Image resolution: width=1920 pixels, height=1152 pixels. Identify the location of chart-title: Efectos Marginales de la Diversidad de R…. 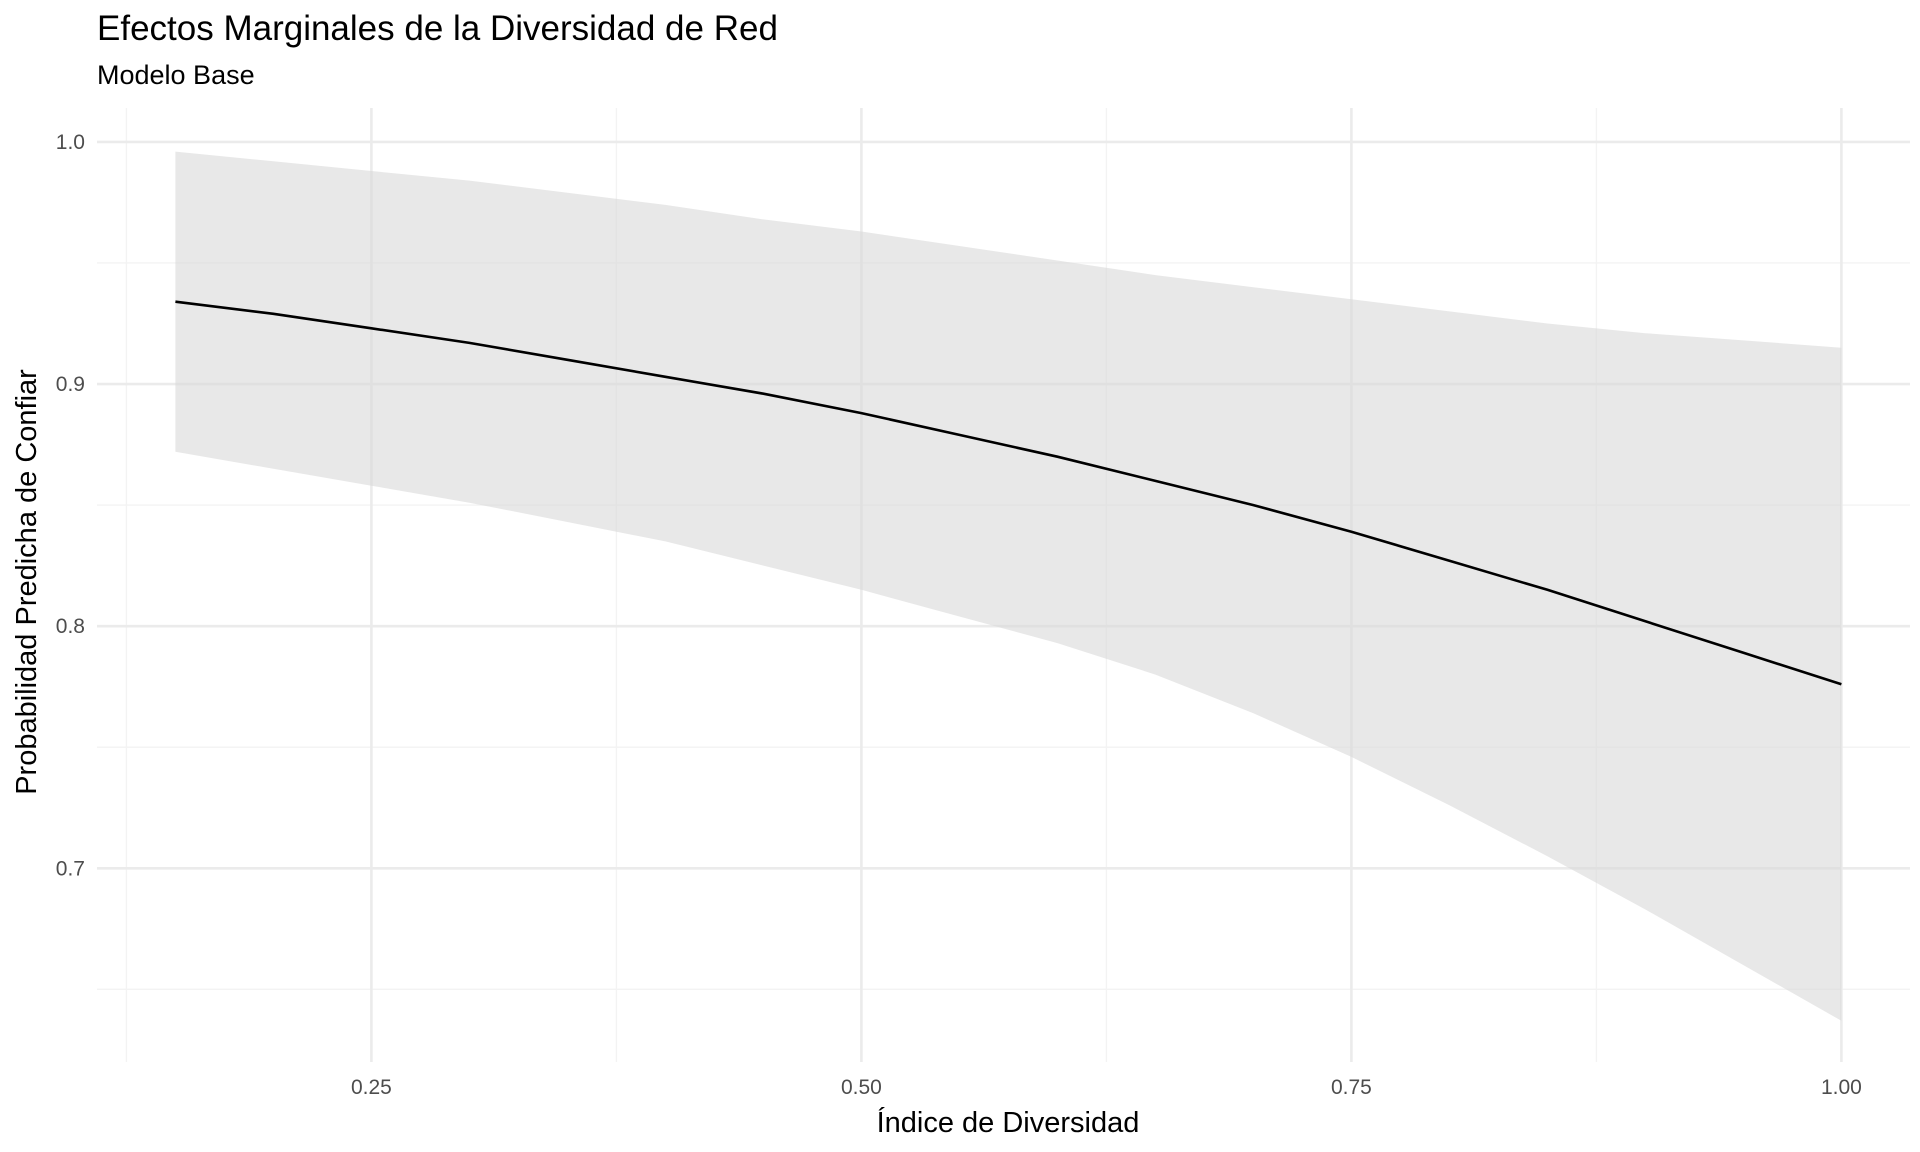
(437, 28).